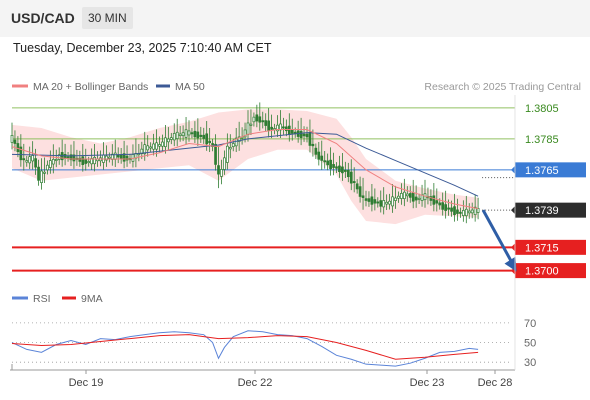 The image size is (590, 400). What do you see at coordinates (495, 383) in the screenshot?
I see `x-tick-label: Dec 28` at bounding box center [495, 383].